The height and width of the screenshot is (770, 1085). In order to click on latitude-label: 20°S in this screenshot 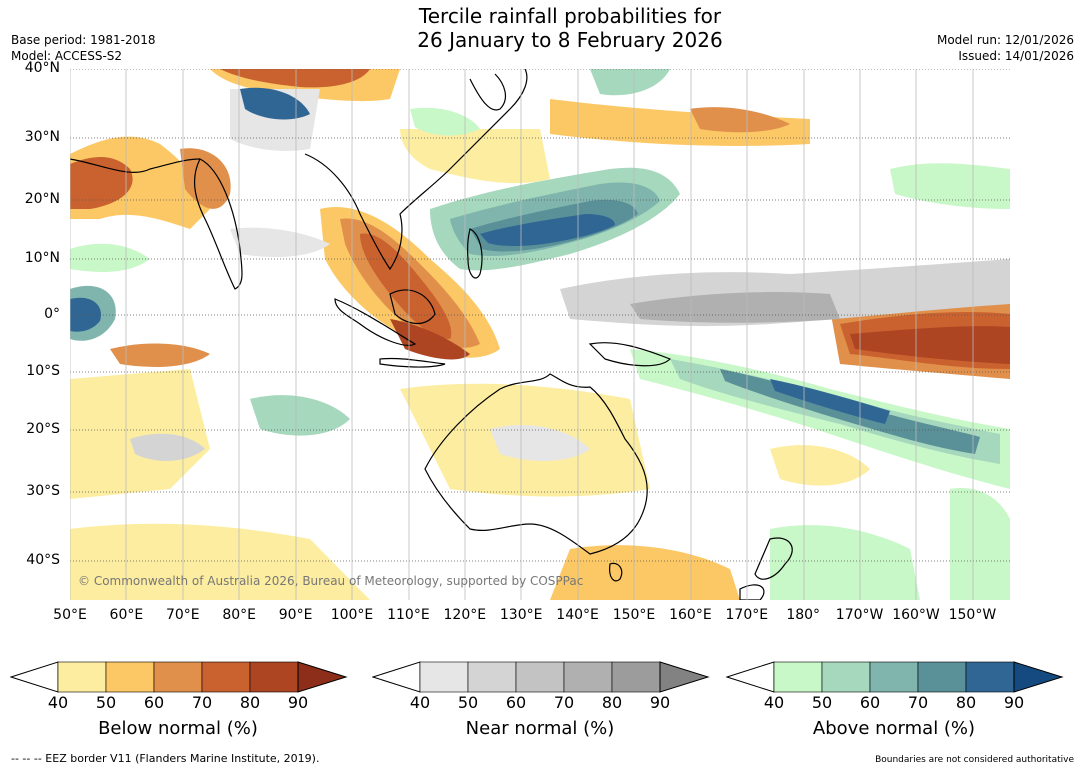, I will do `click(43, 429)`.